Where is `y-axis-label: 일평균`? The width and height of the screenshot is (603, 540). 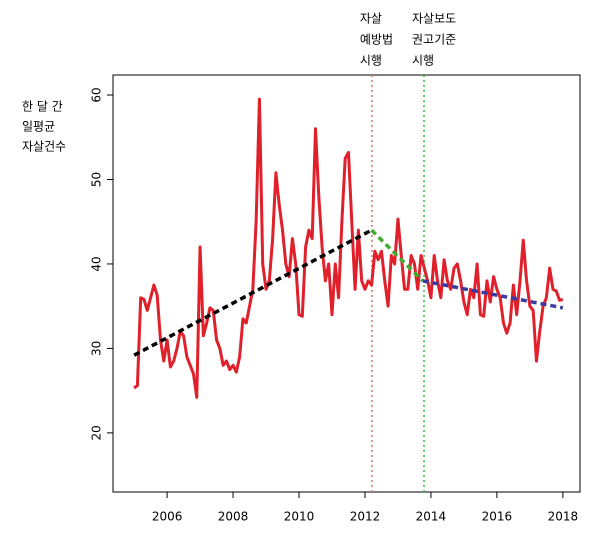 y-axis-label: 일평균 is located at coordinates (38, 127).